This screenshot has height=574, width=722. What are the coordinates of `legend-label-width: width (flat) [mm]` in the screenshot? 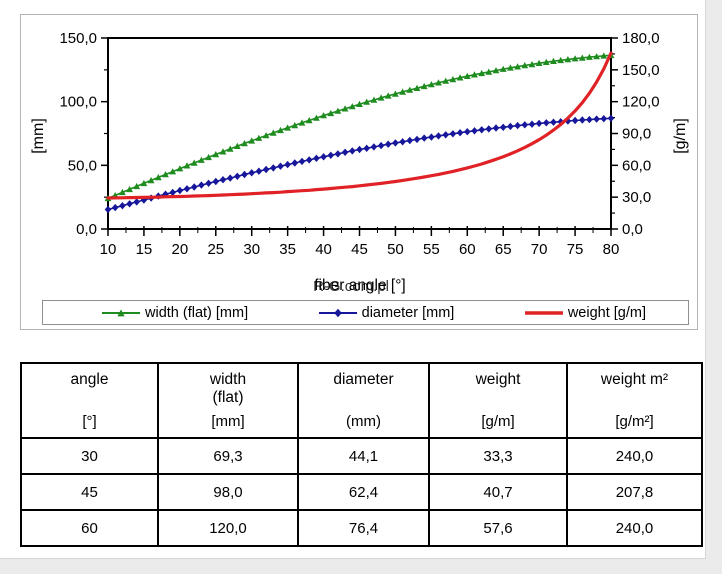 It's located at (197, 312).